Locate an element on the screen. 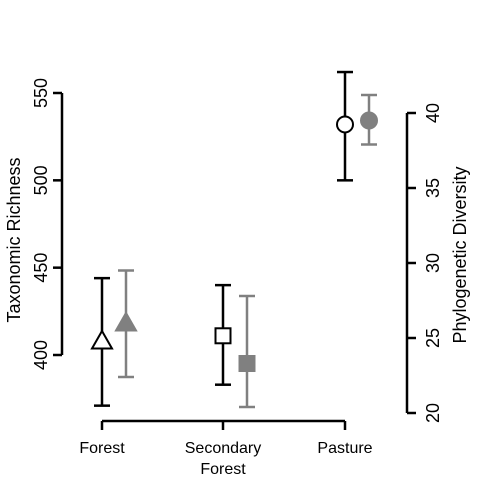 This screenshot has height=480, width=480. left-tick-label: 550 is located at coordinates (41, 93).